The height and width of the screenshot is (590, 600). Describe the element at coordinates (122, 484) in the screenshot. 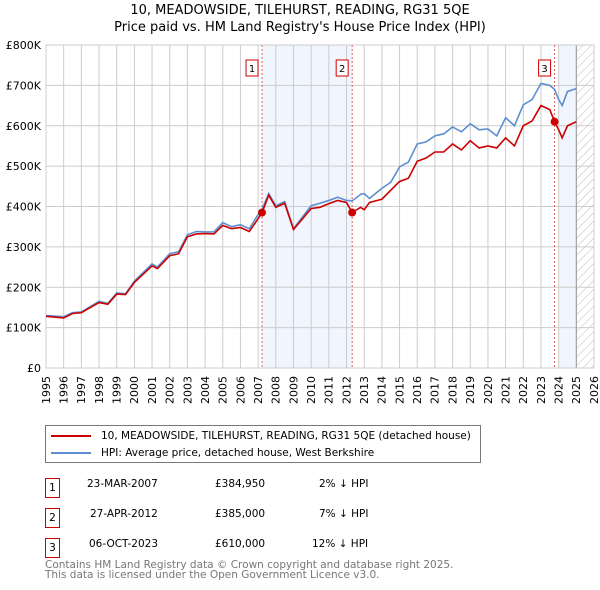

I see `sale-date: 23-MAR-2007` at that location.